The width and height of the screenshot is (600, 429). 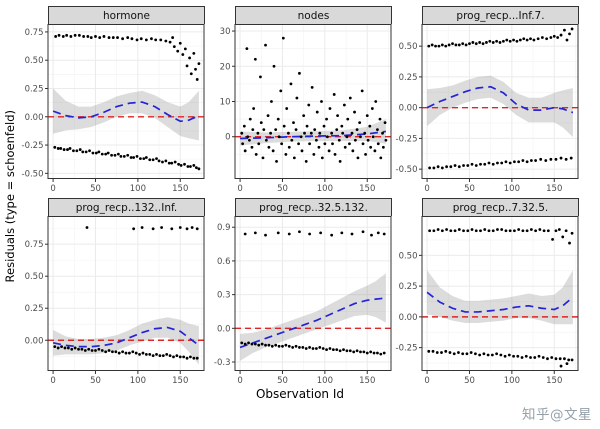 What do you see at coordinates (225, 103) in the screenshot?
I see `svg-text: 10` at bounding box center [225, 103].